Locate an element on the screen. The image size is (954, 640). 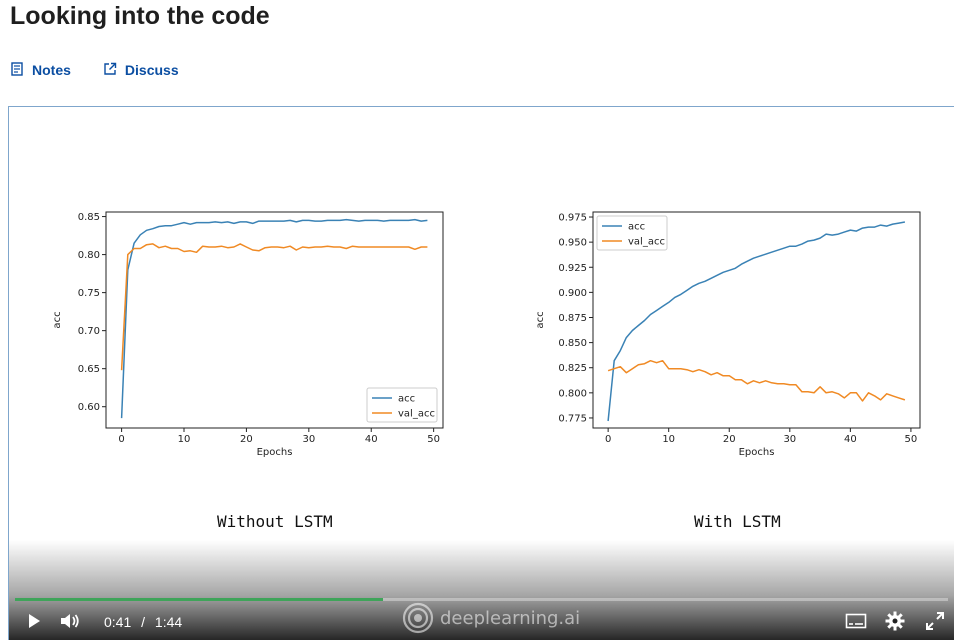
progress-bar is located at coordinates (481, 599).